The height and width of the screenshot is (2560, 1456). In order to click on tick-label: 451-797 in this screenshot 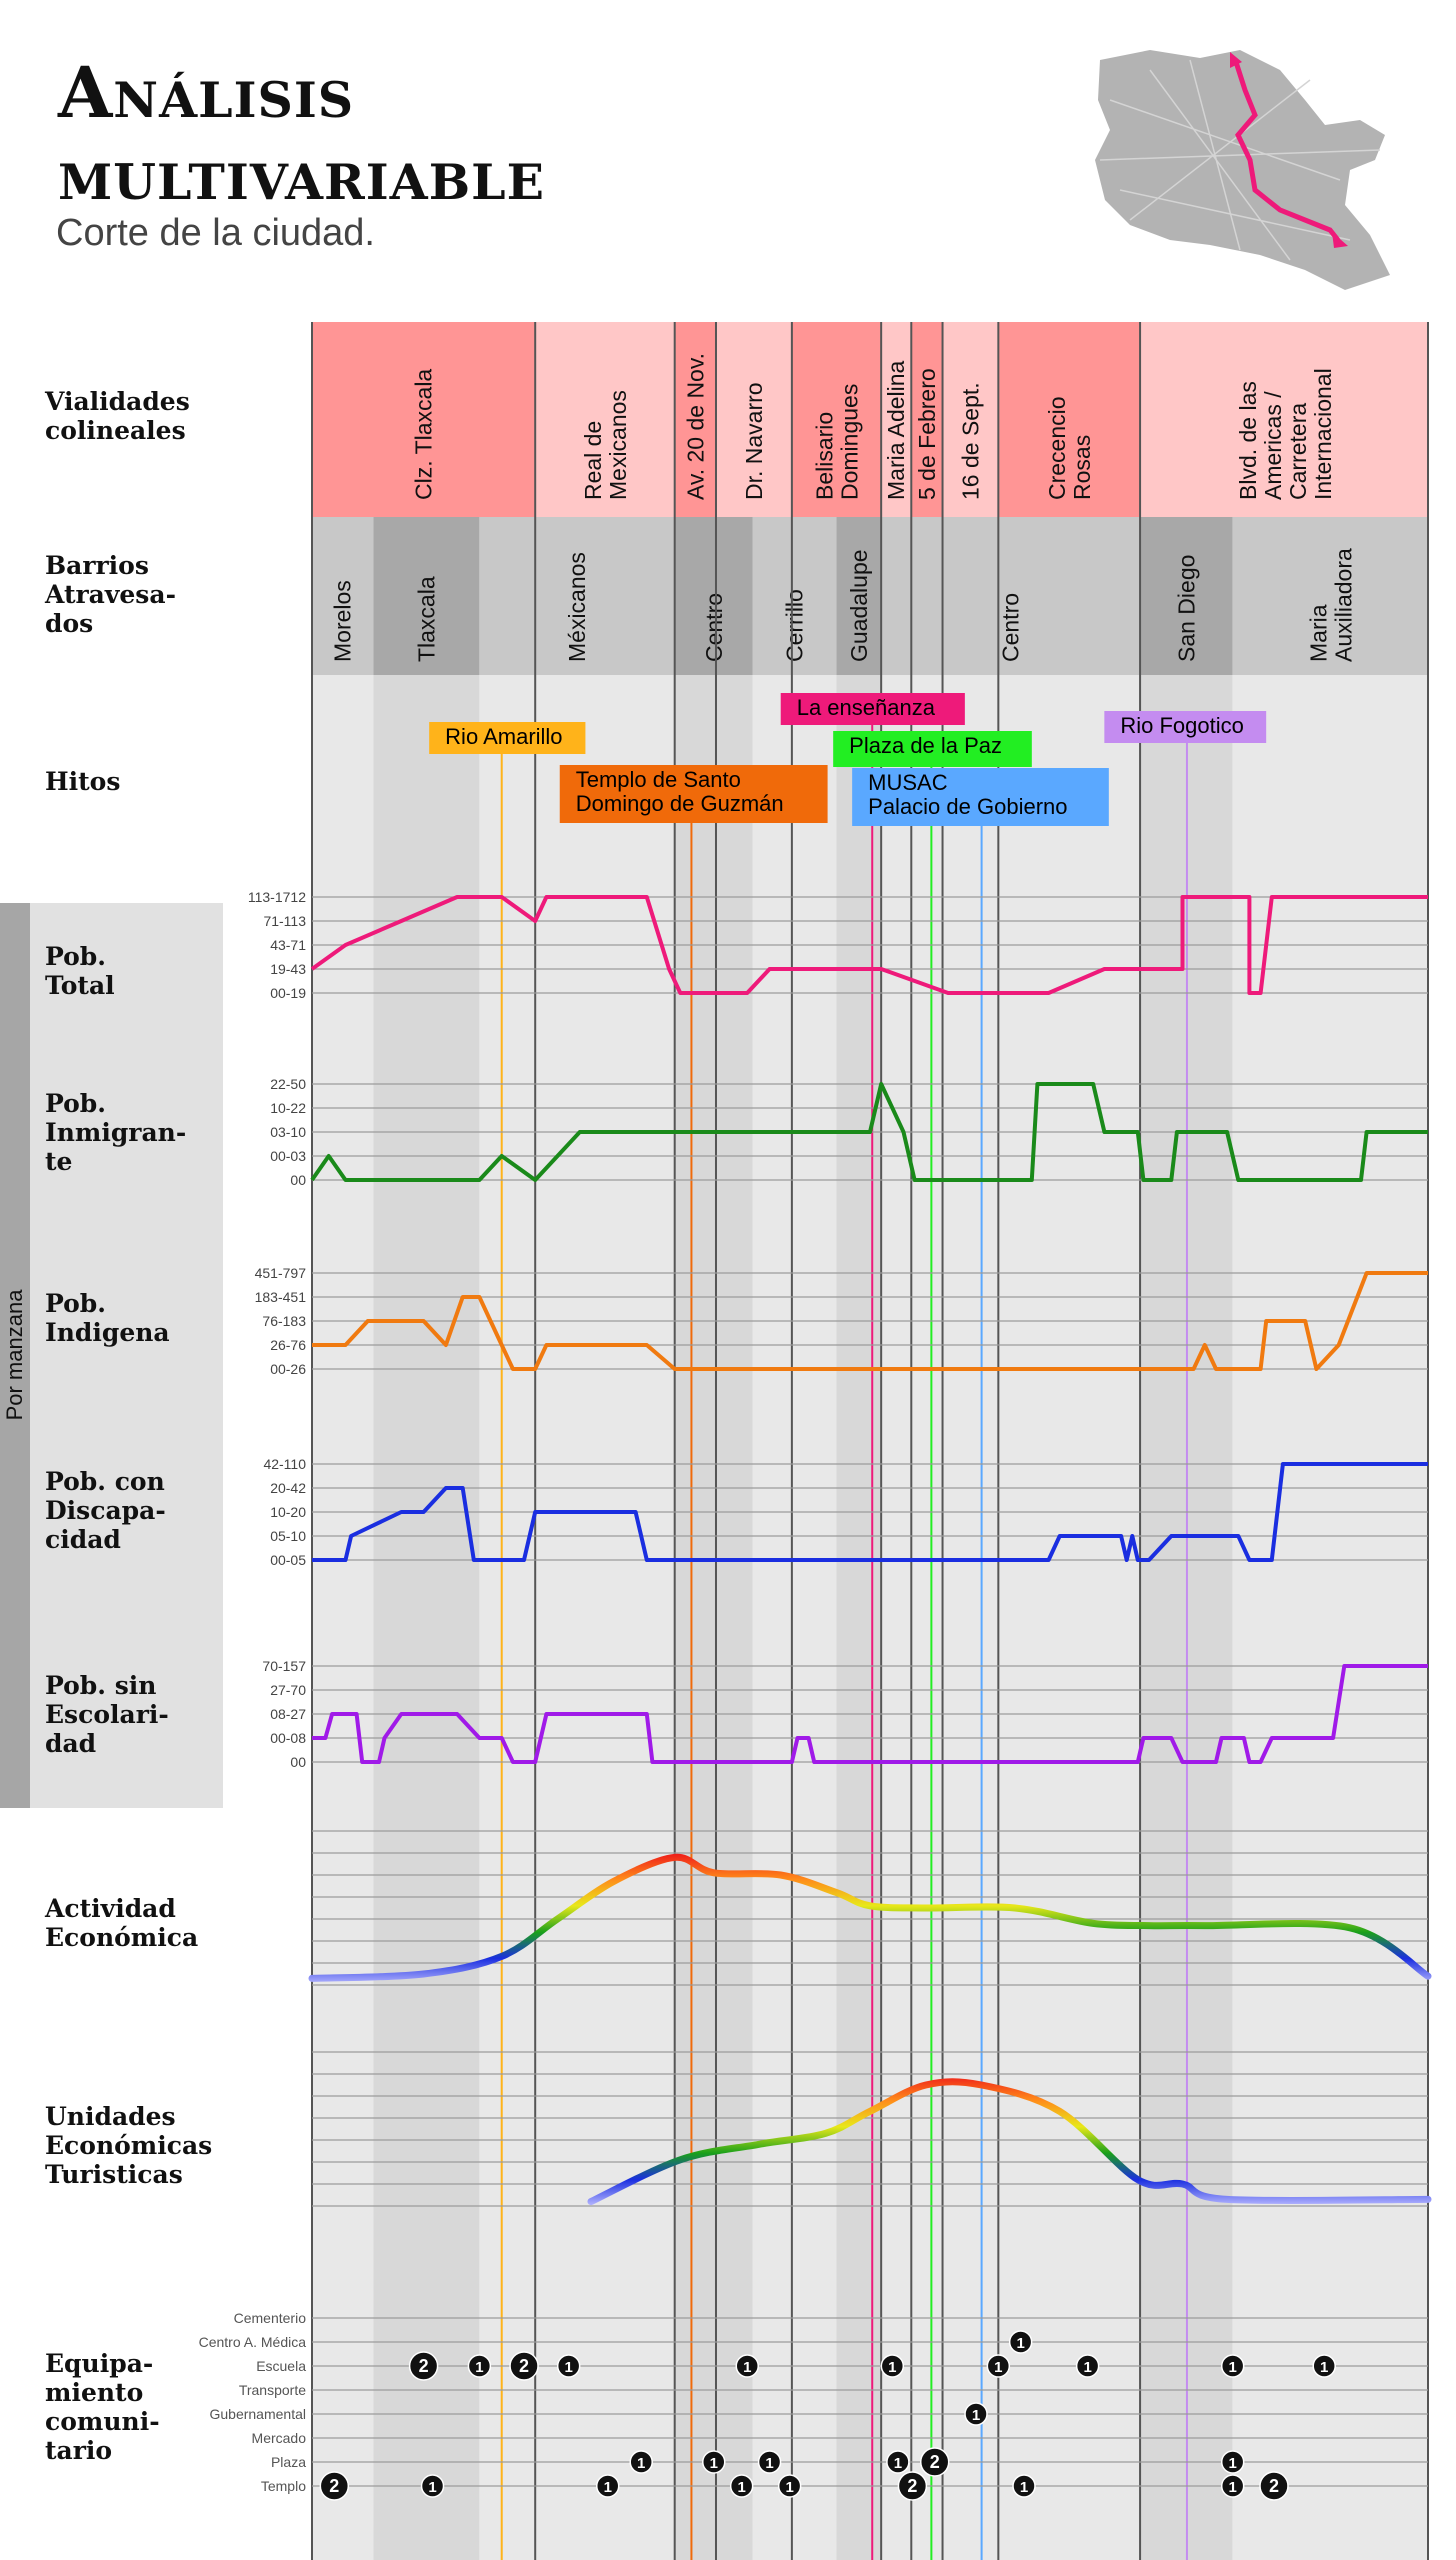, I will do `click(281, 1273)`.